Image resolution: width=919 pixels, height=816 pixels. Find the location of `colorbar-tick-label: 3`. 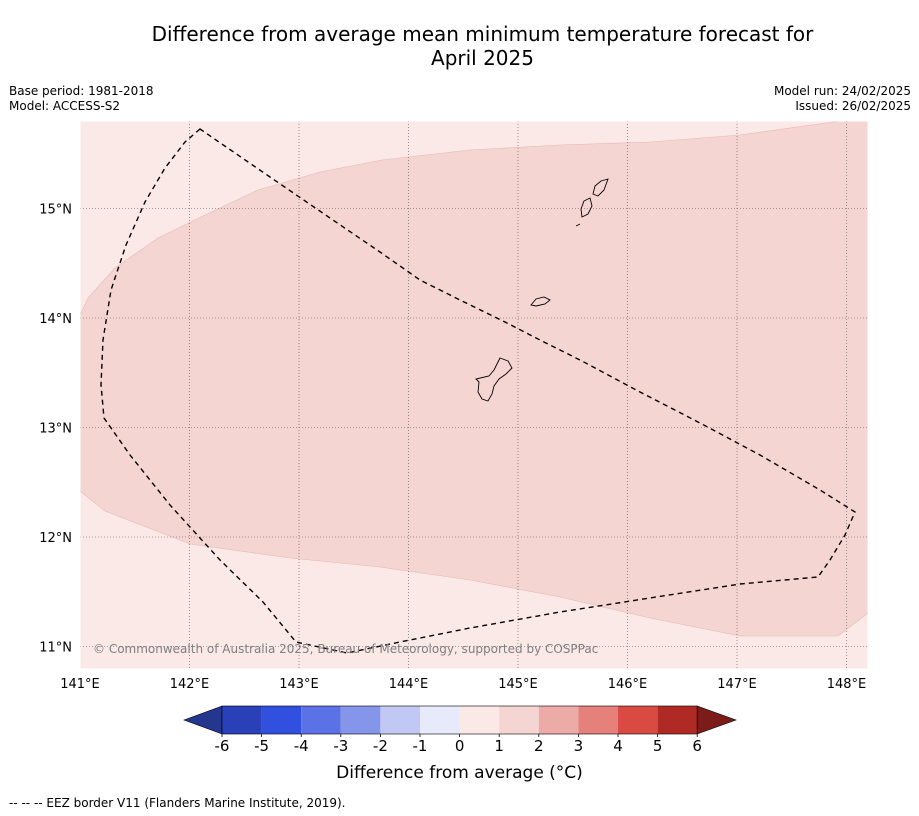

colorbar-tick-label: 3 is located at coordinates (579, 746).